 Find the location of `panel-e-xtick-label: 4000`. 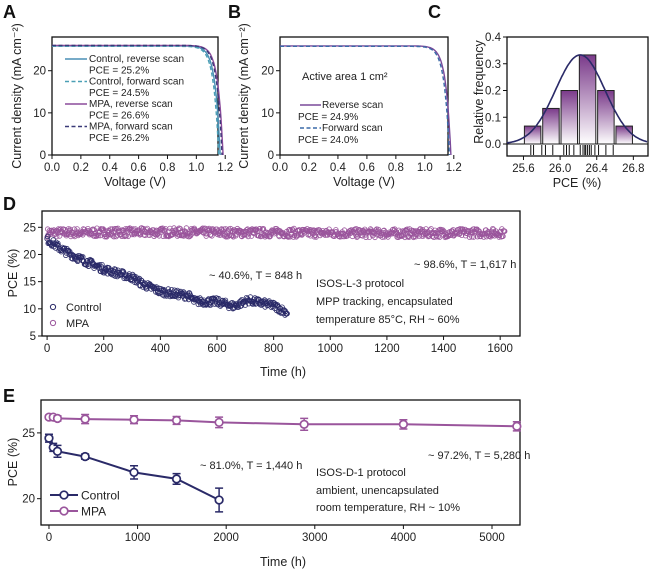

panel-e-xtick-label: 4000 is located at coordinates (404, 538).